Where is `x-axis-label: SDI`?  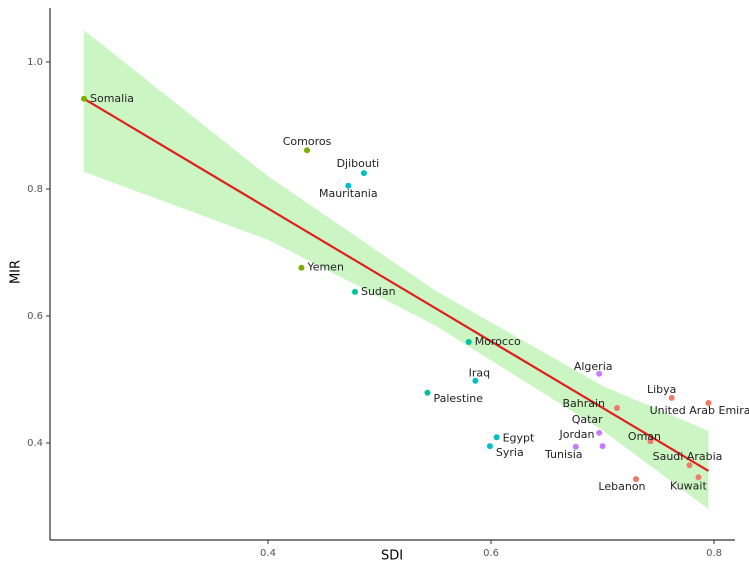 x-axis-label: SDI is located at coordinates (392, 556).